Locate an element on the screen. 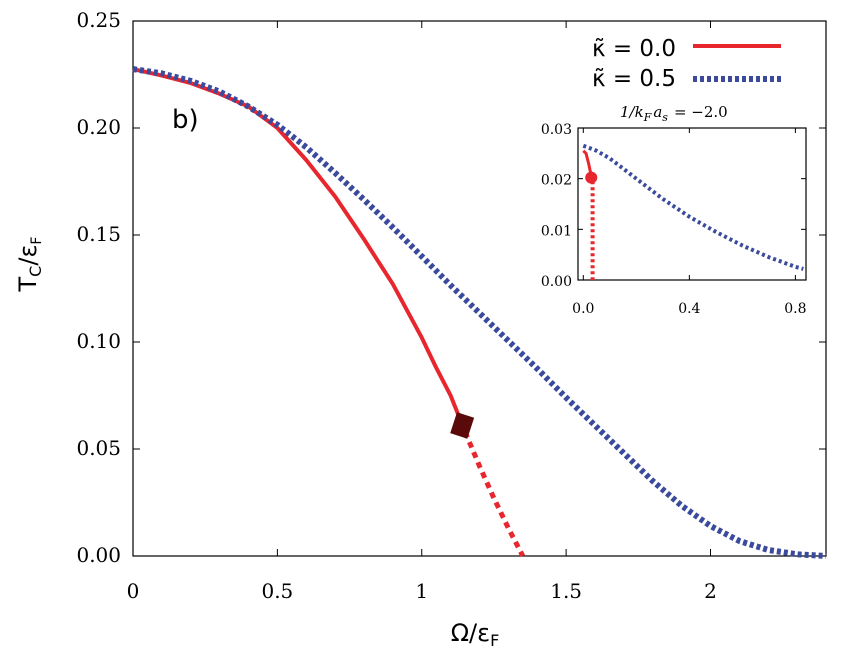 Image resolution: width=846 pixels, height=655 pixels. main-y-tick-label: 0.00 is located at coordinates (98, 555).